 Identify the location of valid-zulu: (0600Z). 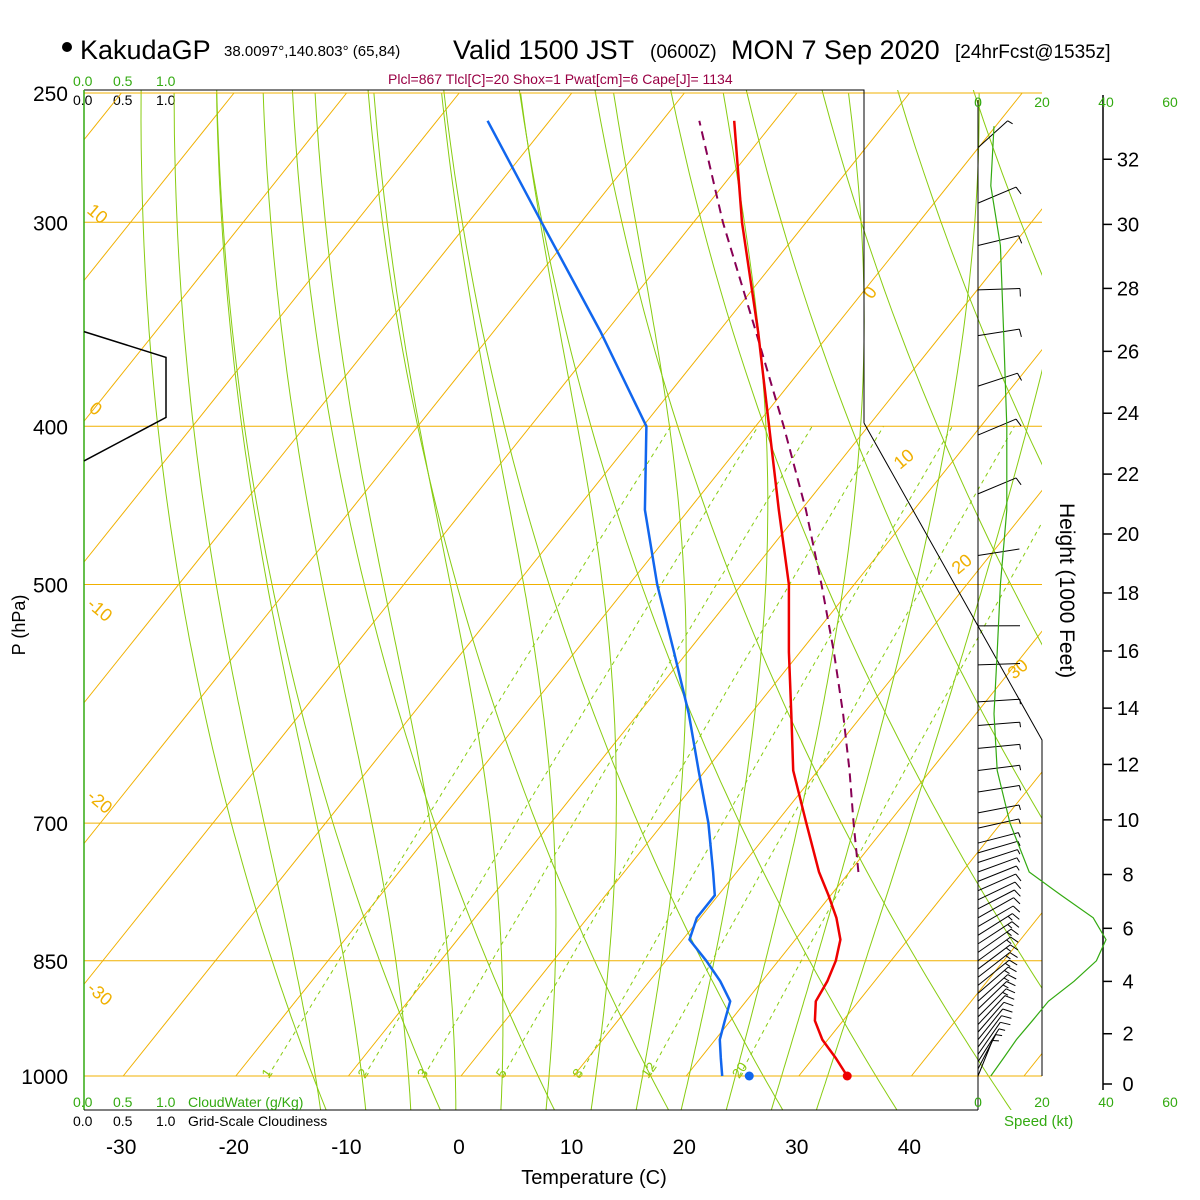
(683, 52).